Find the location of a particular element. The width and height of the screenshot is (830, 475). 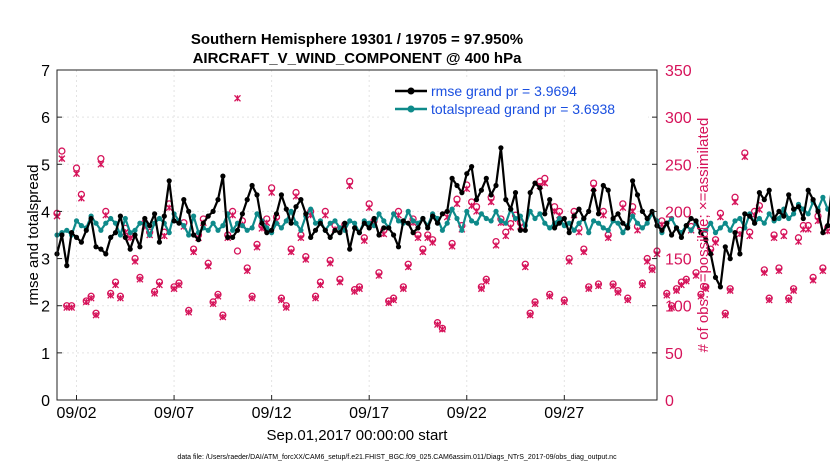

y-left-tick-label: 1 is located at coordinates (45, 354).